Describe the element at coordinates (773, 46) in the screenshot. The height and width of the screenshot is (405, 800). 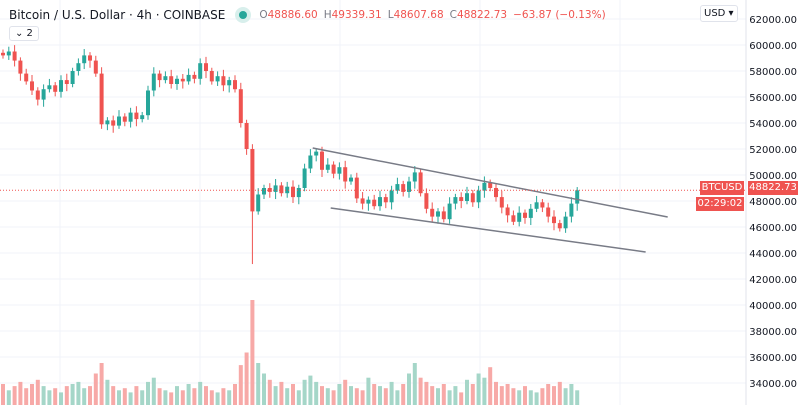
I see `y-tick-label: 60000.00` at that location.